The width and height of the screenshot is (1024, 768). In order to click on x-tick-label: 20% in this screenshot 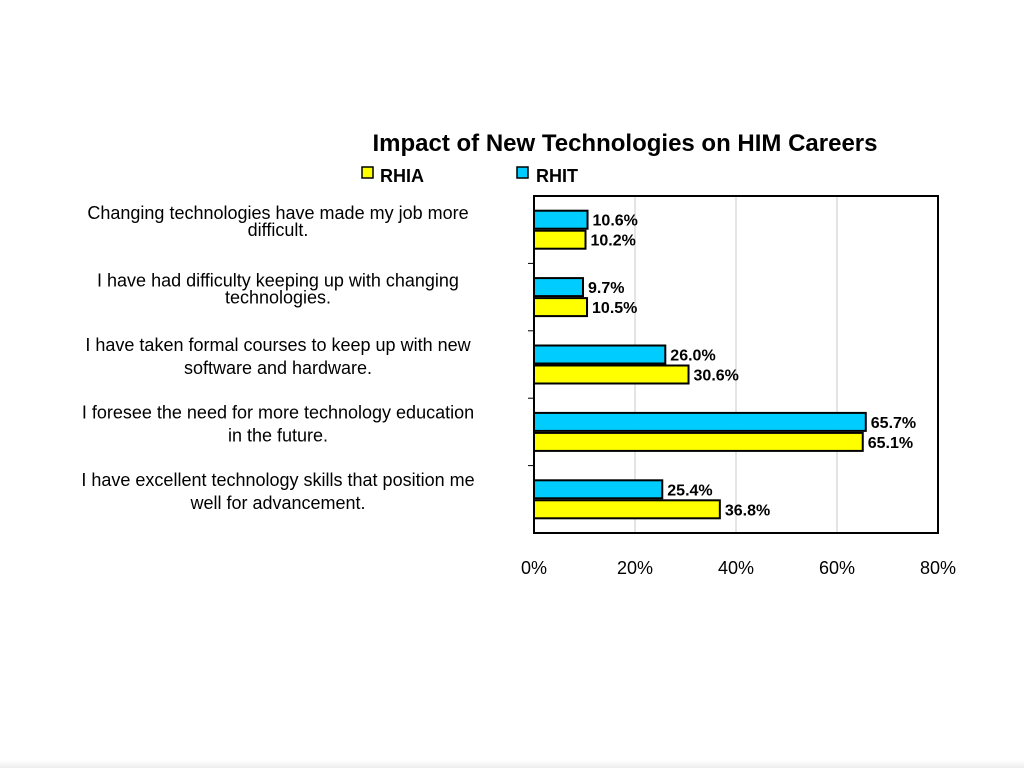, I will do `click(635, 568)`.